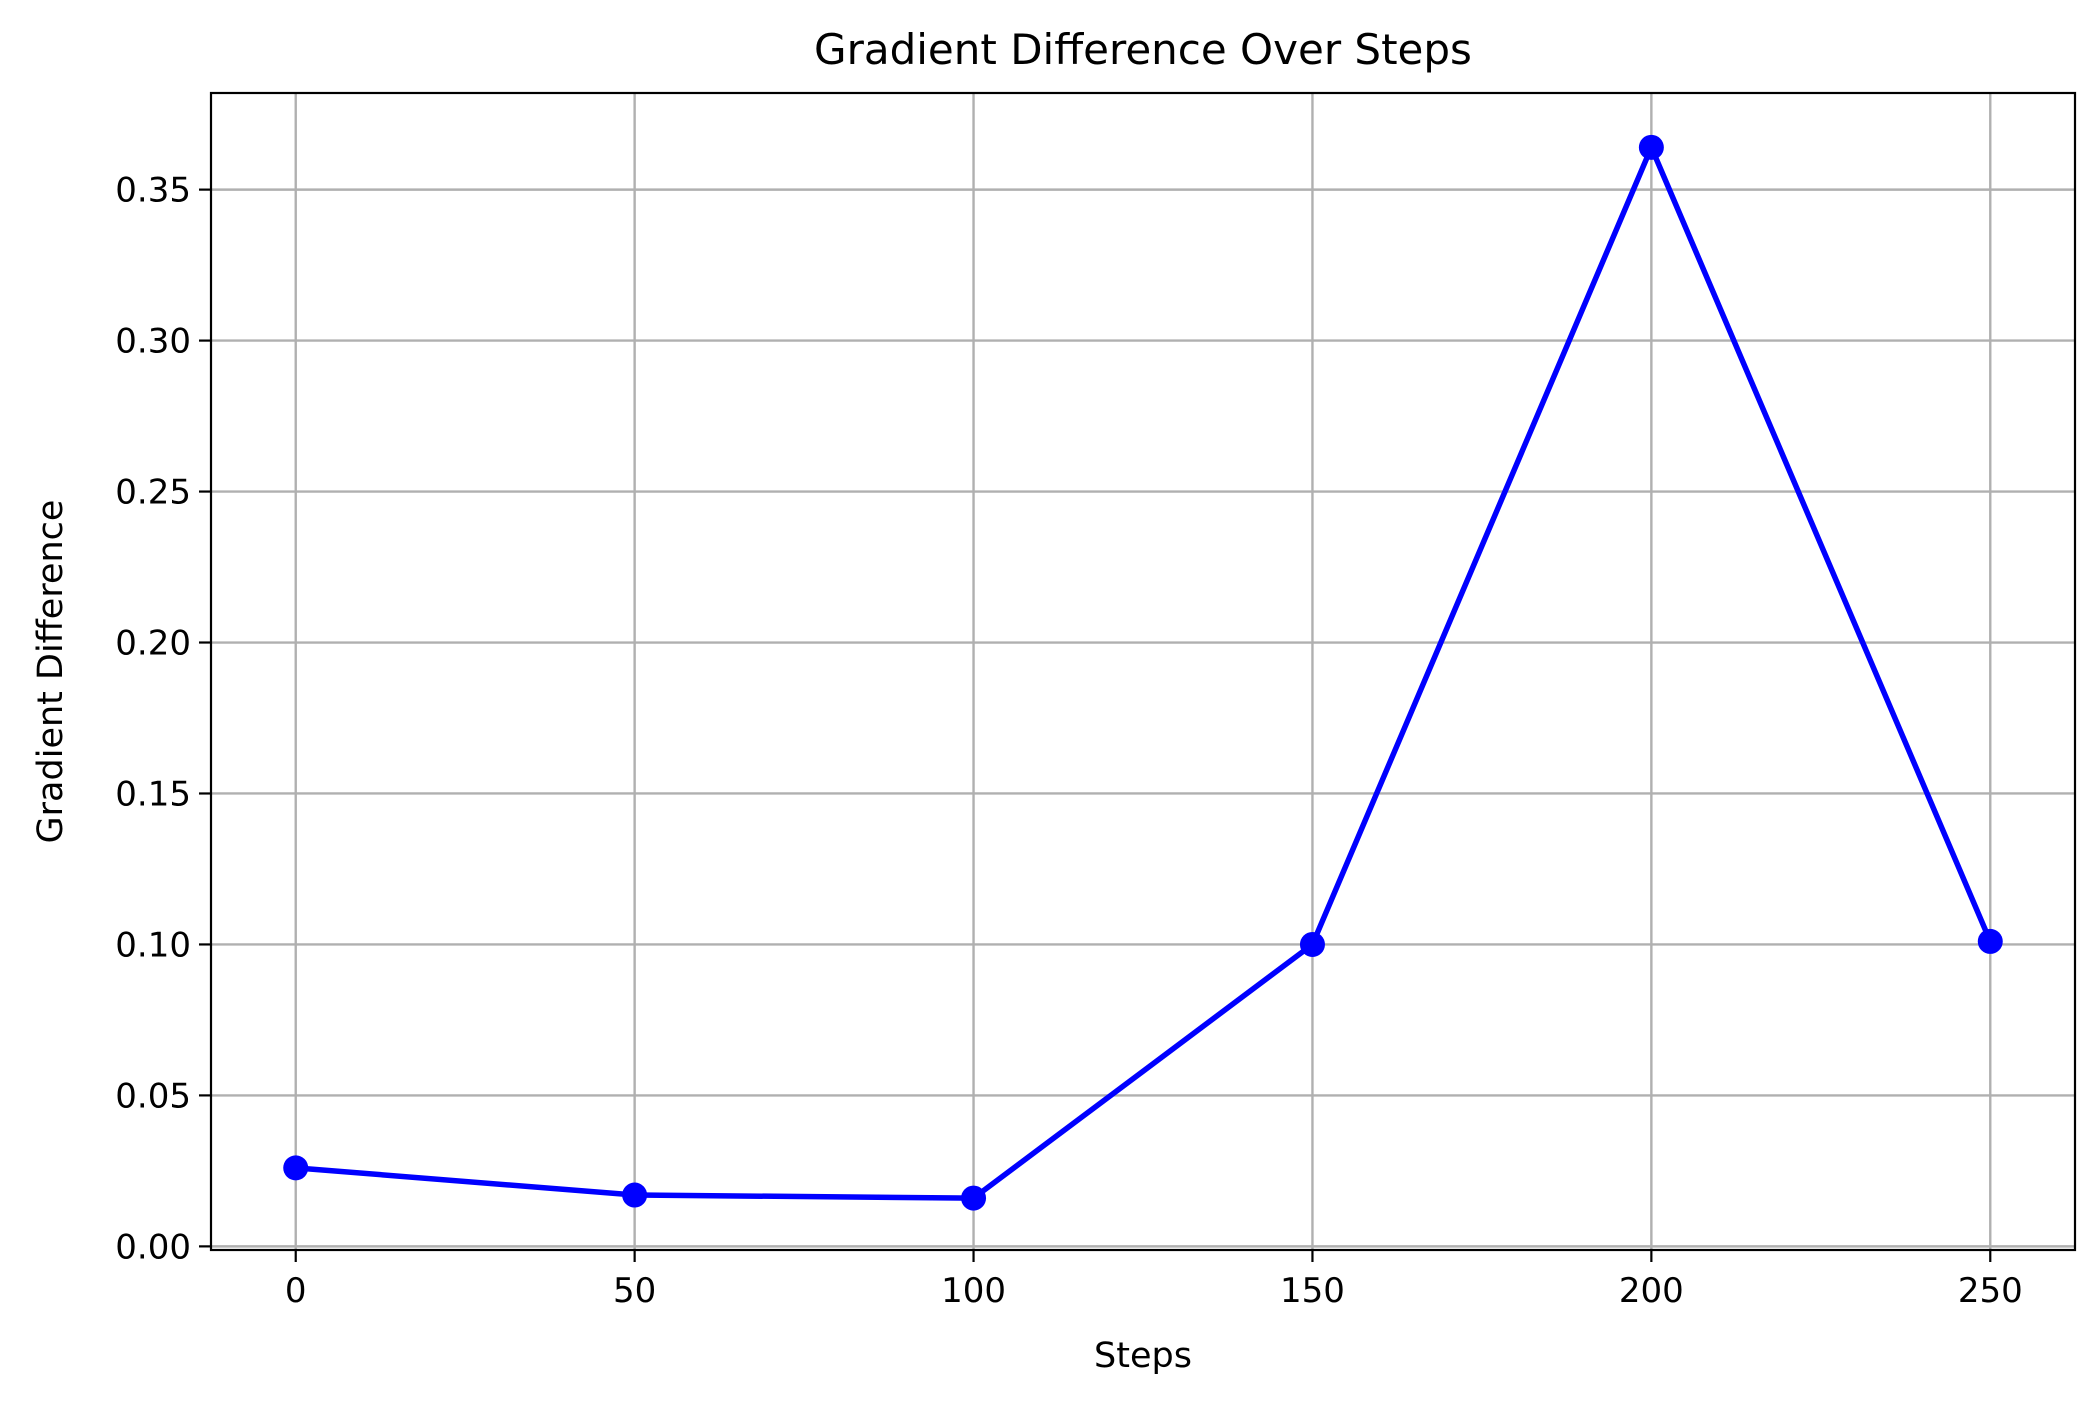  I want to click on y-tick-label: 0.05, so click(153, 1096).